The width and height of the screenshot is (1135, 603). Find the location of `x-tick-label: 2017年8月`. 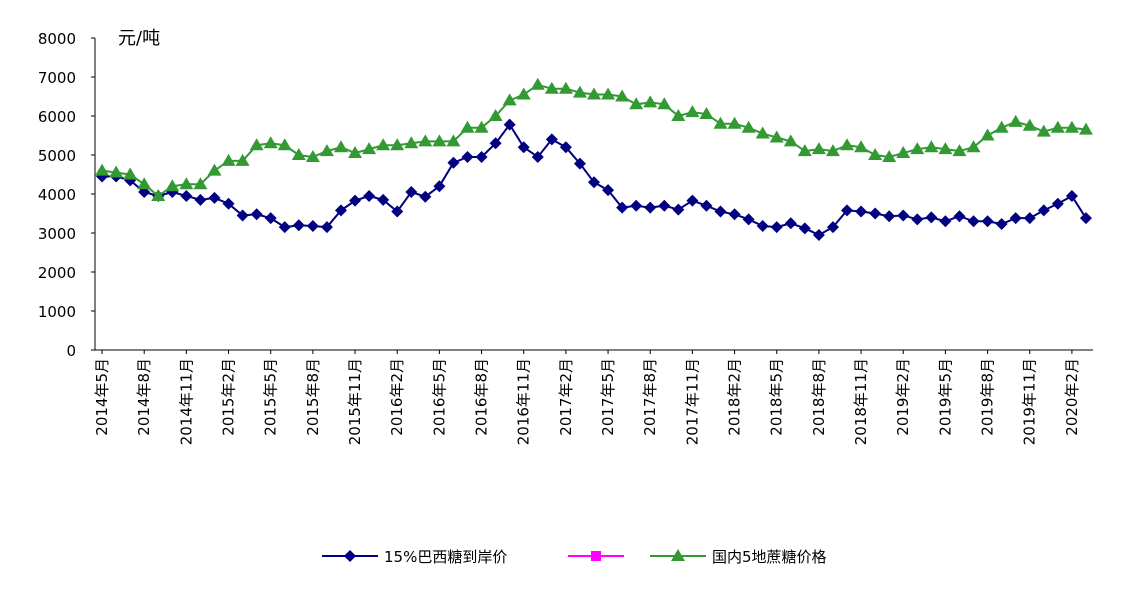

x-tick-label: 2017年8月 is located at coordinates (650, 397).